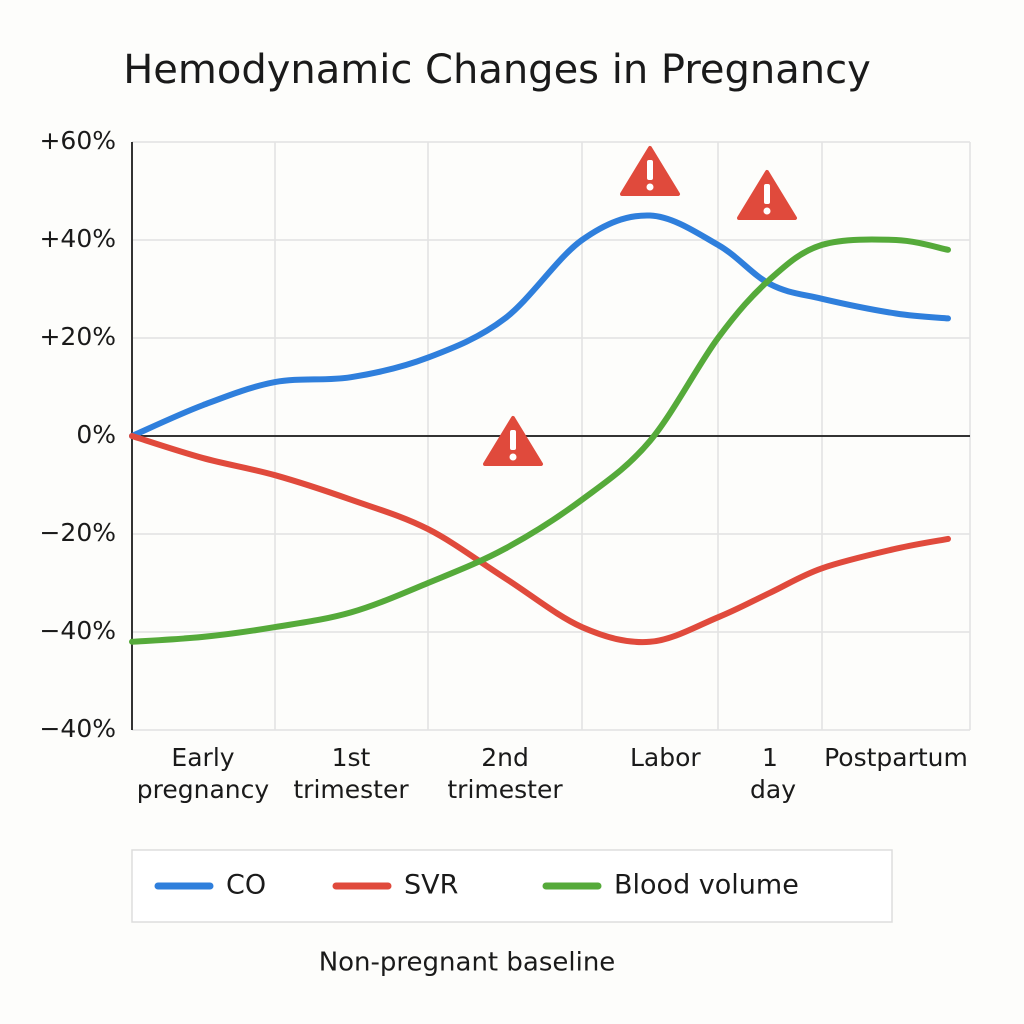 This screenshot has height=1024, width=1024. What do you see at coordinates (77, 140) in the screenshot?
I see `y-tick-label: +60%` at bounding box center [77, 140].